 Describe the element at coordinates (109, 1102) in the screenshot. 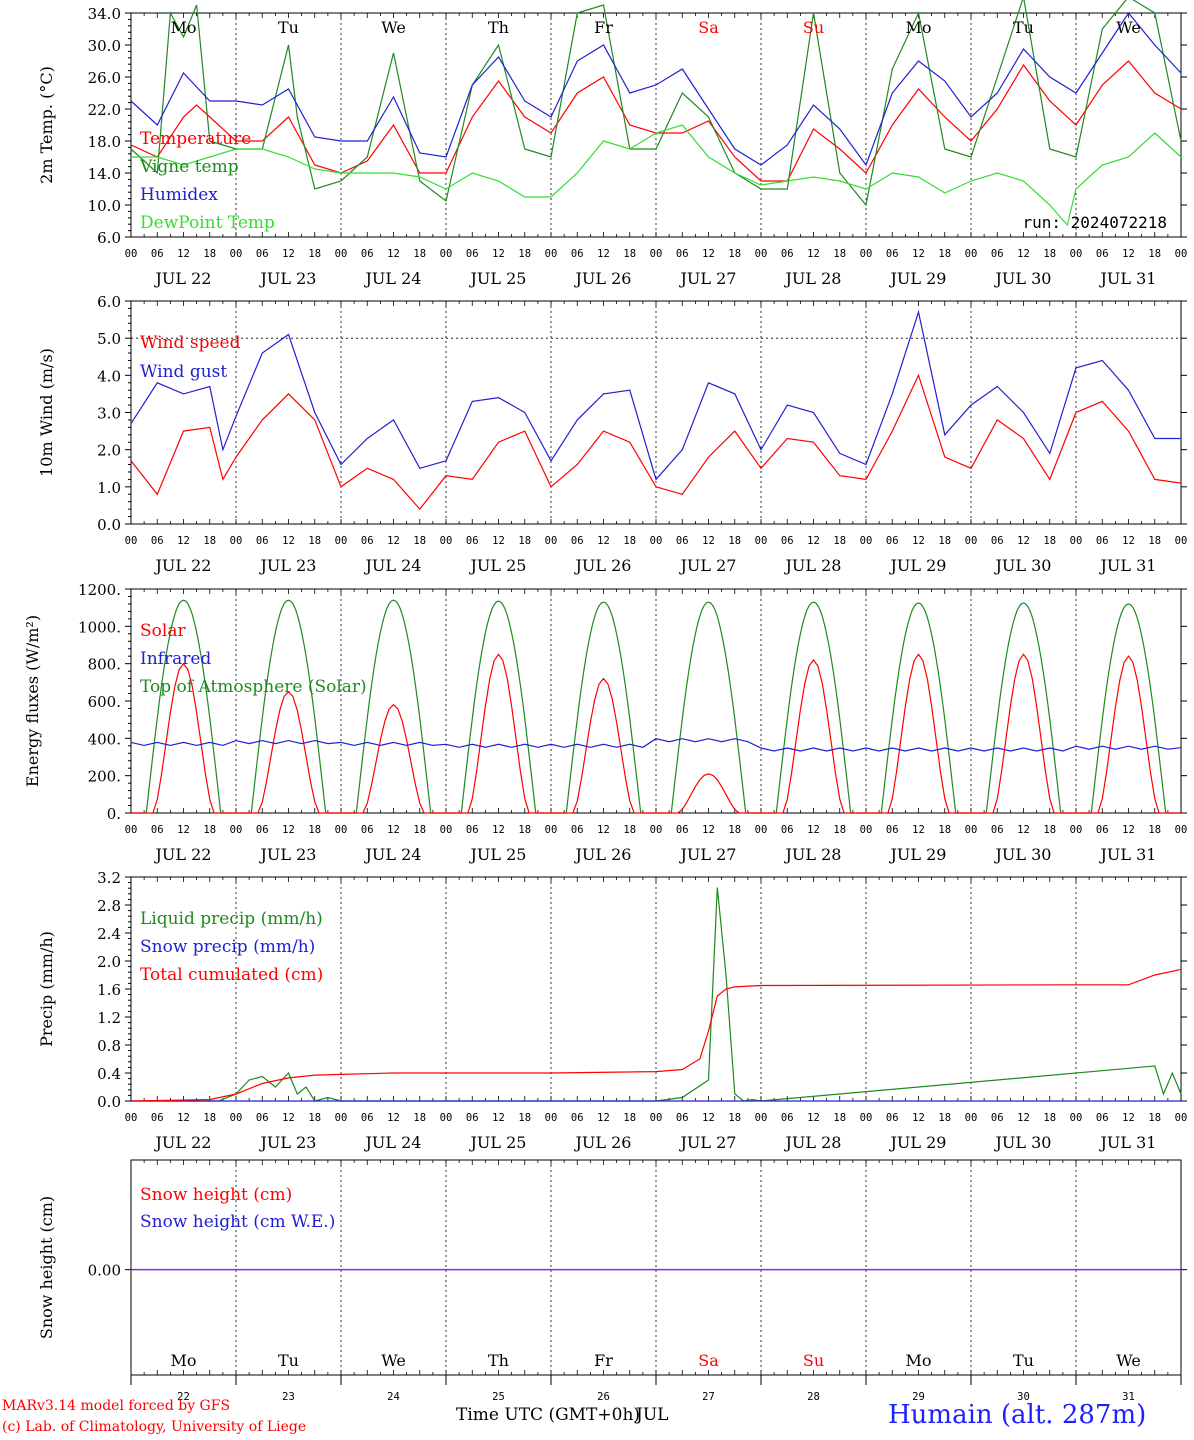

I see `y-tick-label: 0.0` at that location.